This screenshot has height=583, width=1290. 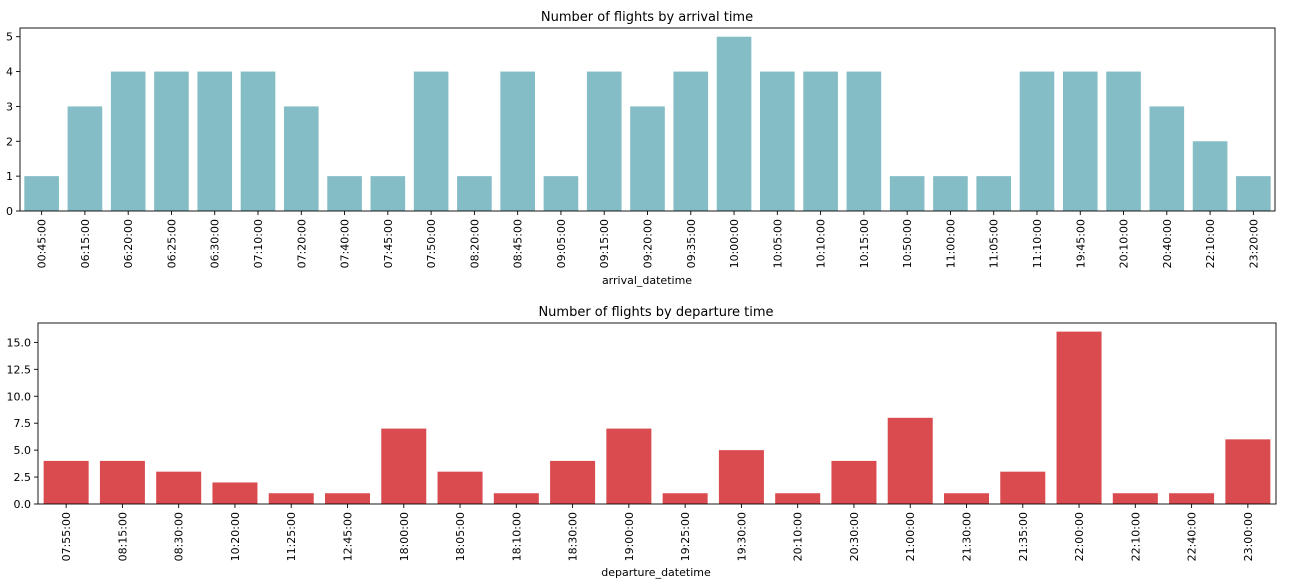 I want to click on departure-y-tick-label: 5.0, so click(x=23, y=450).